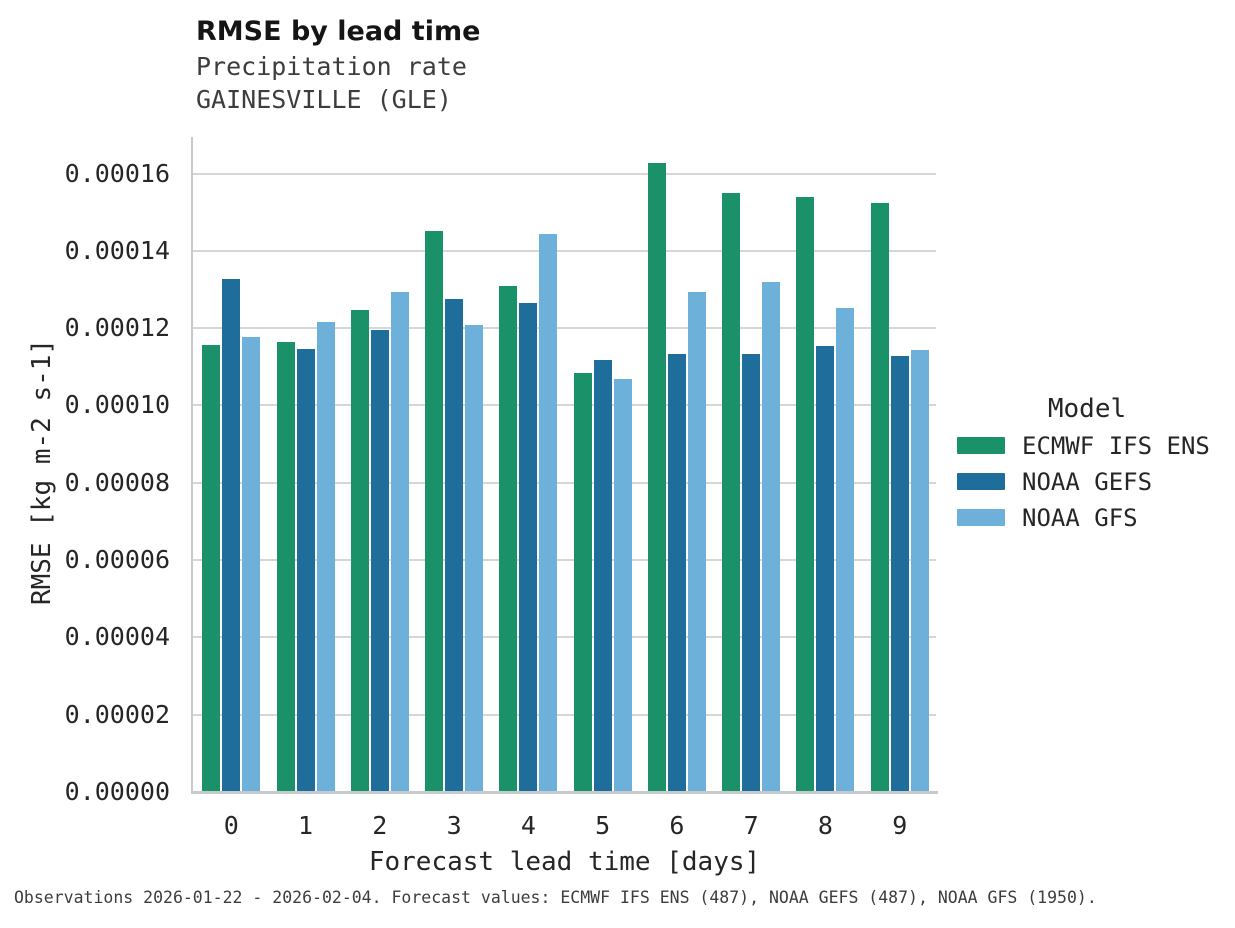 The image size is (1235, 928). What do you see at coordinates (331, 66) in the screenshot?
I see `chart-subtitle-variable: Precipitation rate` at bounding box center [331, 66].